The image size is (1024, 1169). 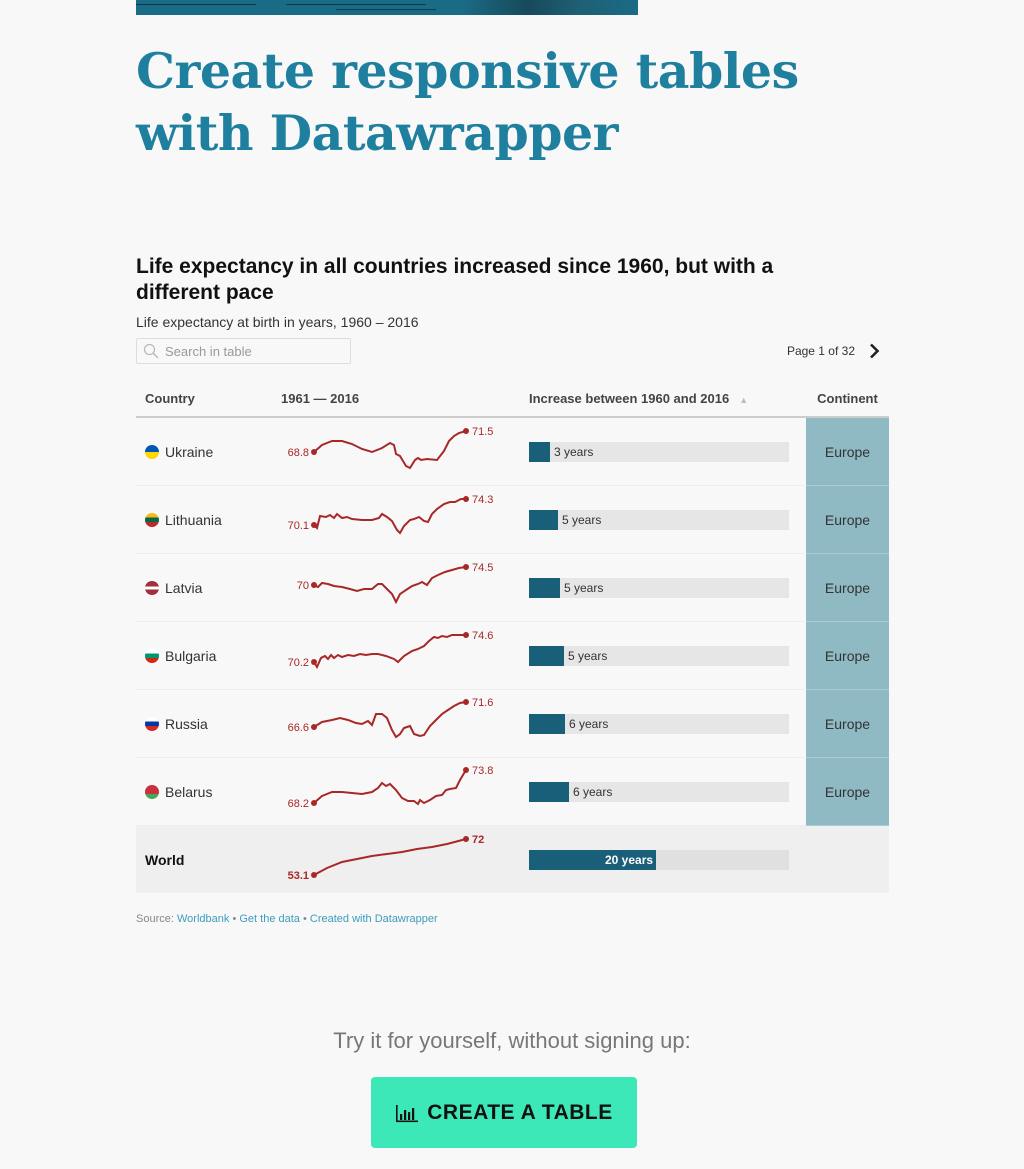 I want to click on svg-text: 70.2, so click(x=298, y=663).